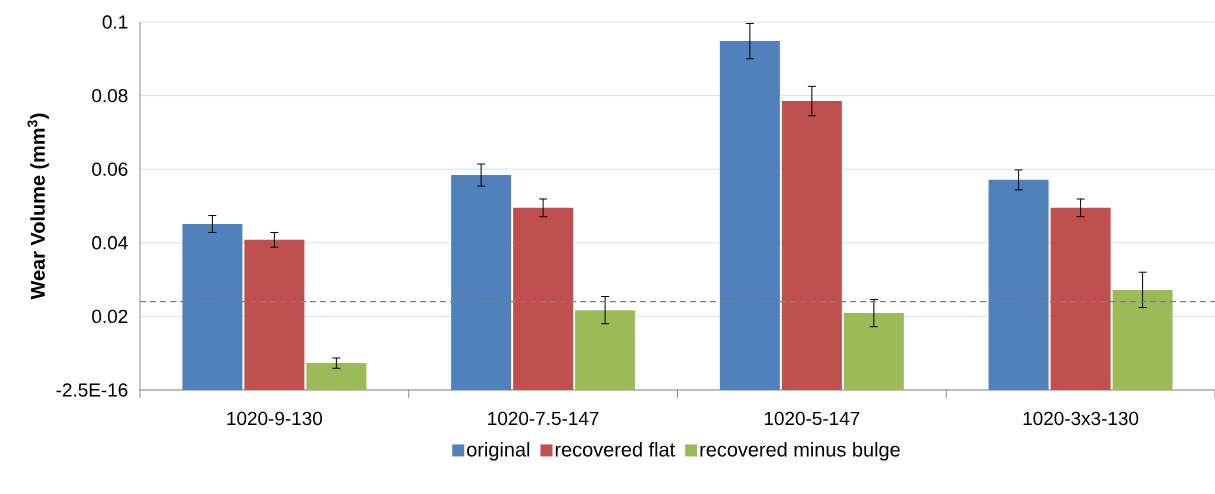  Describe the element at coordinates (110, 169) in the screenshot. I see `y-tick-label: 0.06` at that location.